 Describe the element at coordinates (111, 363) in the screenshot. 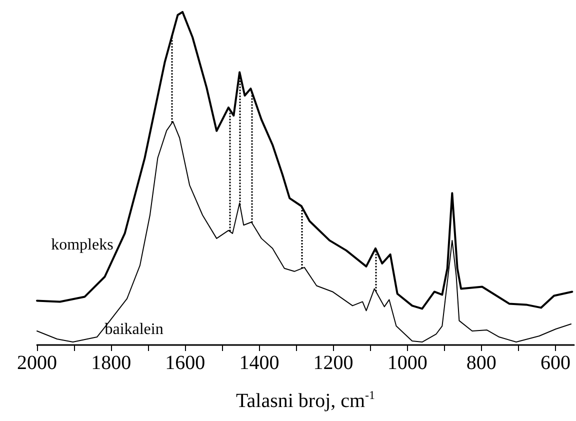

I see `x-tick-label: 1800` at that location.